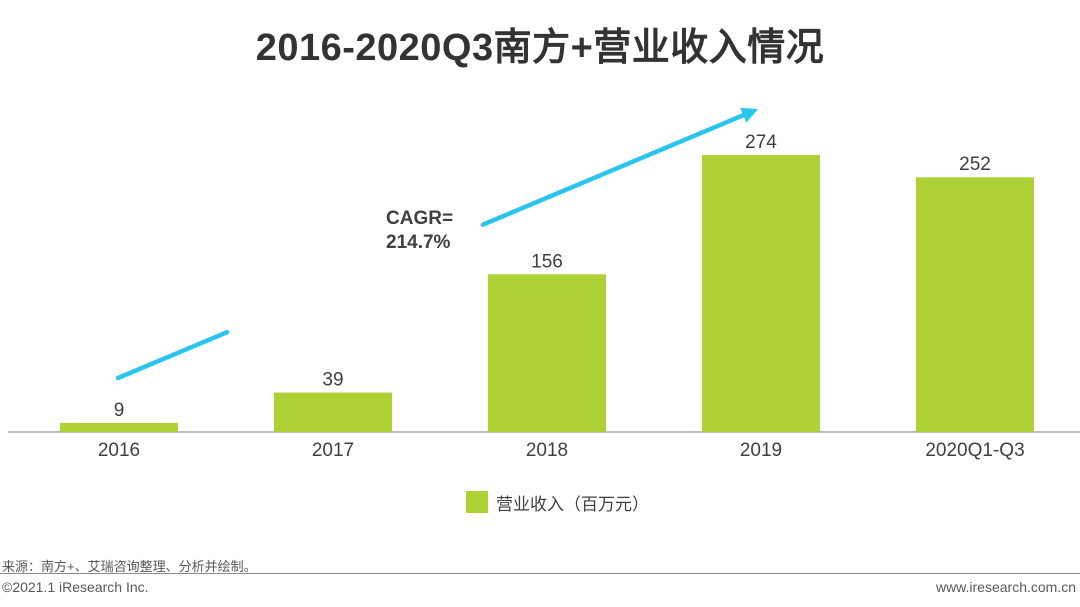 This screenshot has height=607, width=1080. I want to click on bar-2019, so click(761, 293).